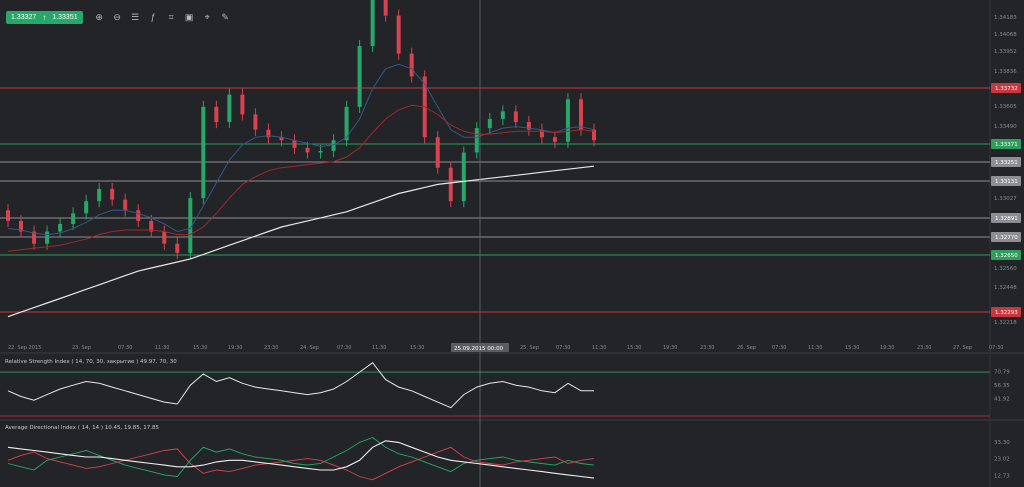  Describe the element at coordinates (1005, 323) in the screenshot. I see `price-axis-label: 1.32218` at that location.